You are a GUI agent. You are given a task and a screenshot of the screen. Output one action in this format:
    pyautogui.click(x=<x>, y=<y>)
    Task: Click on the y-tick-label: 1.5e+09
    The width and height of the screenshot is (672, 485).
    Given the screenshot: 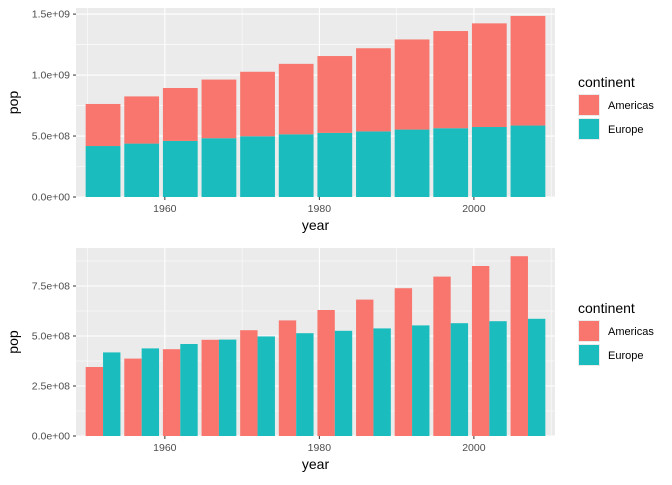 What is the action you would take?
    pyautogui.click(x=51, y=15)
    